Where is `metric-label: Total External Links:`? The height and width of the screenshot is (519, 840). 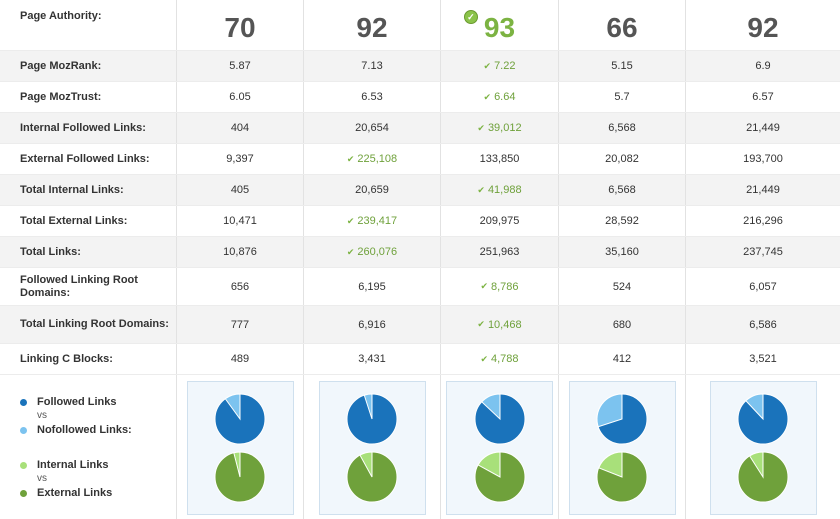 metric-label: Total External Links: is located at coordinates (74, 220).